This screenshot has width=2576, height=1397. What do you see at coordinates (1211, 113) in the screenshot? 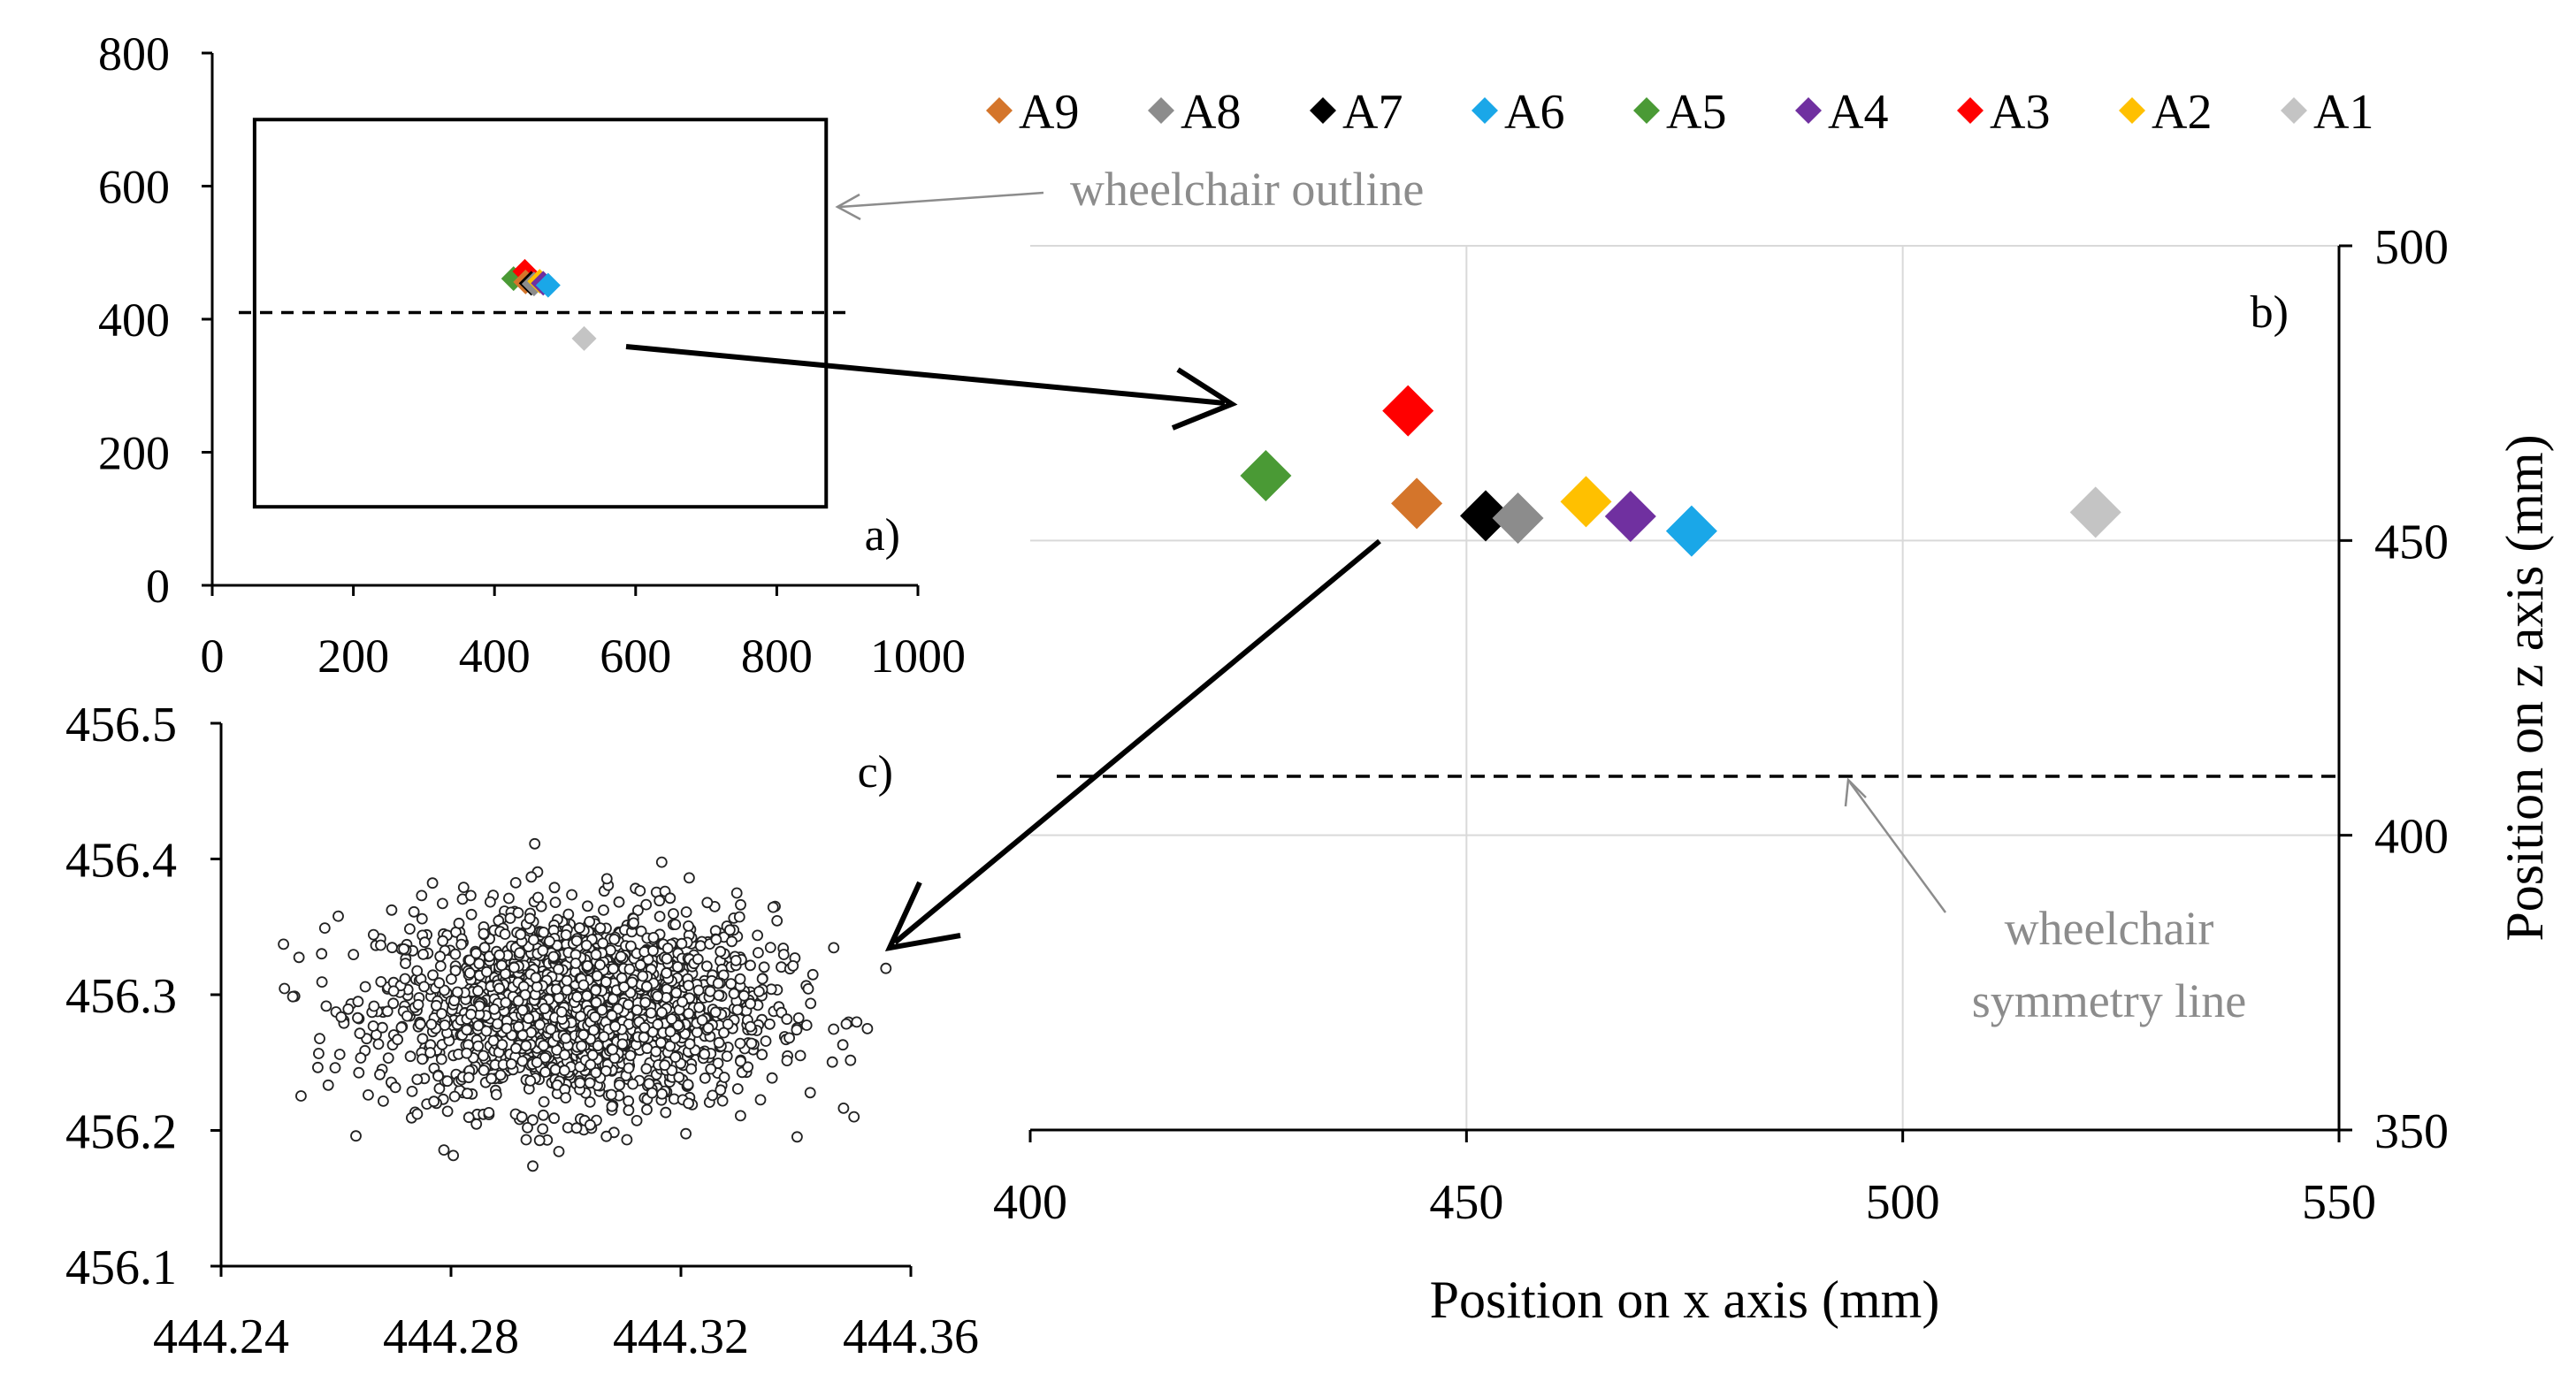
I see `legend-label-a8: A8` at bounding box center [1211, 113].